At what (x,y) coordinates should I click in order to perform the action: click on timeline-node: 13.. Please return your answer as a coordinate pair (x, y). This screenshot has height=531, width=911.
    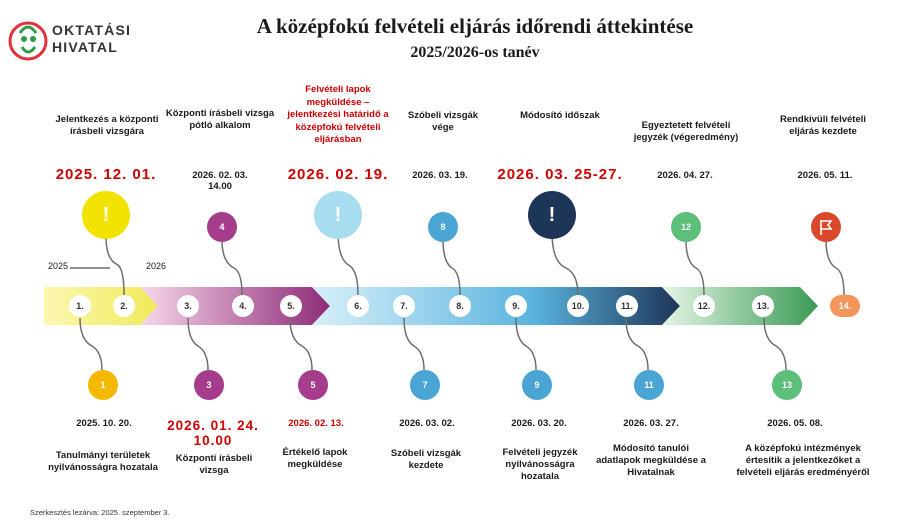
    Looking at the image, I should click on (763, 306).